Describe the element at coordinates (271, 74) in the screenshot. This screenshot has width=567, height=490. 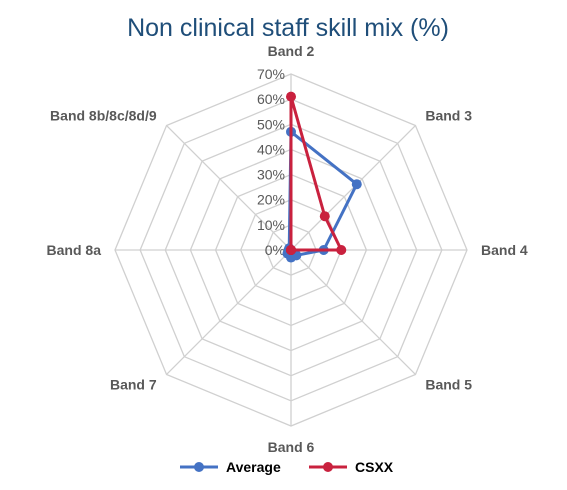
I see `tick-label: 70%` at that location.